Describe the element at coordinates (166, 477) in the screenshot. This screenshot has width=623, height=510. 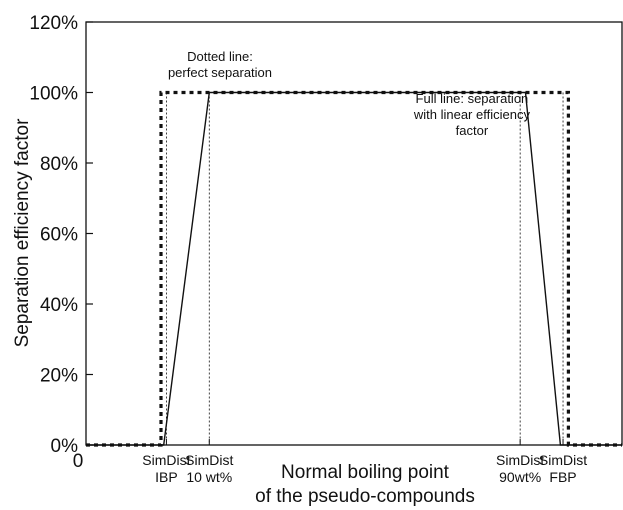
I see `x-marker-label: IBP` at that location.